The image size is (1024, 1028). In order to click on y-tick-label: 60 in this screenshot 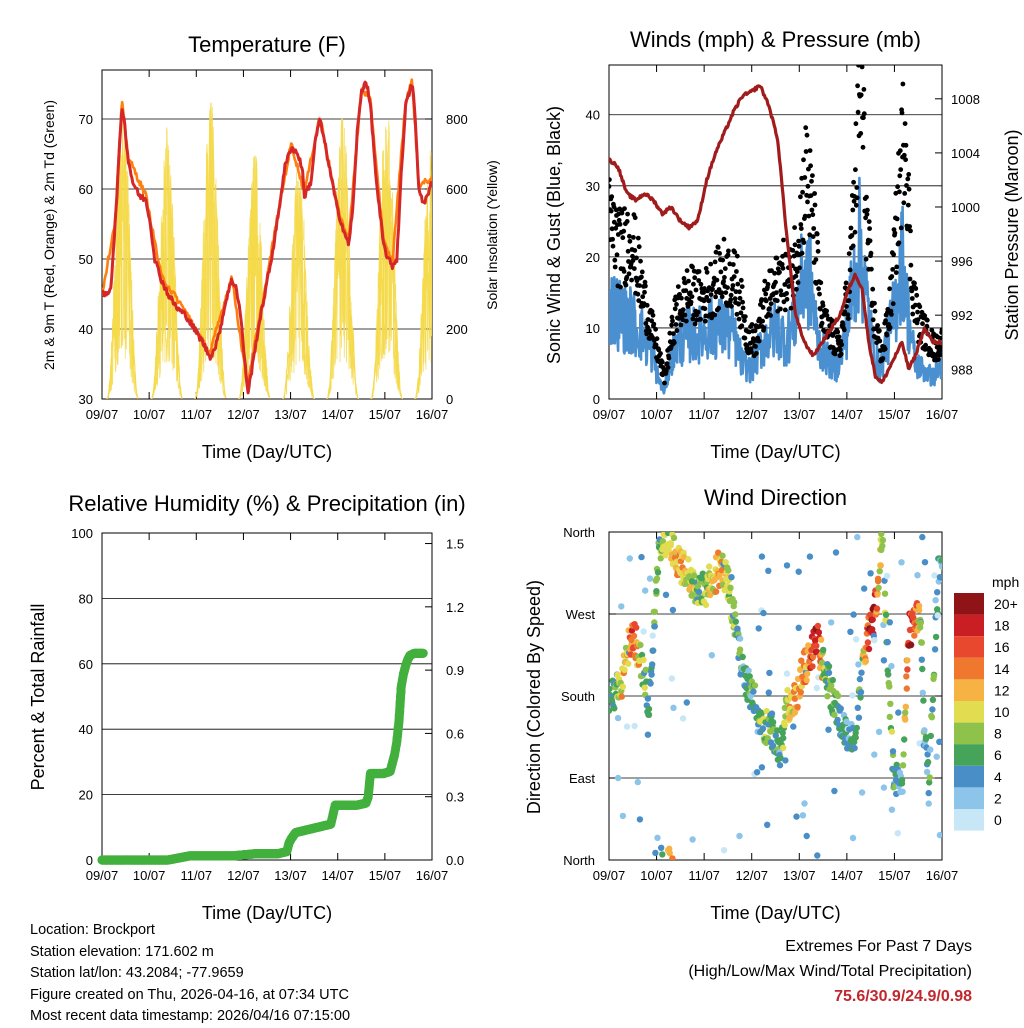, I will do `click(86, 664)`.